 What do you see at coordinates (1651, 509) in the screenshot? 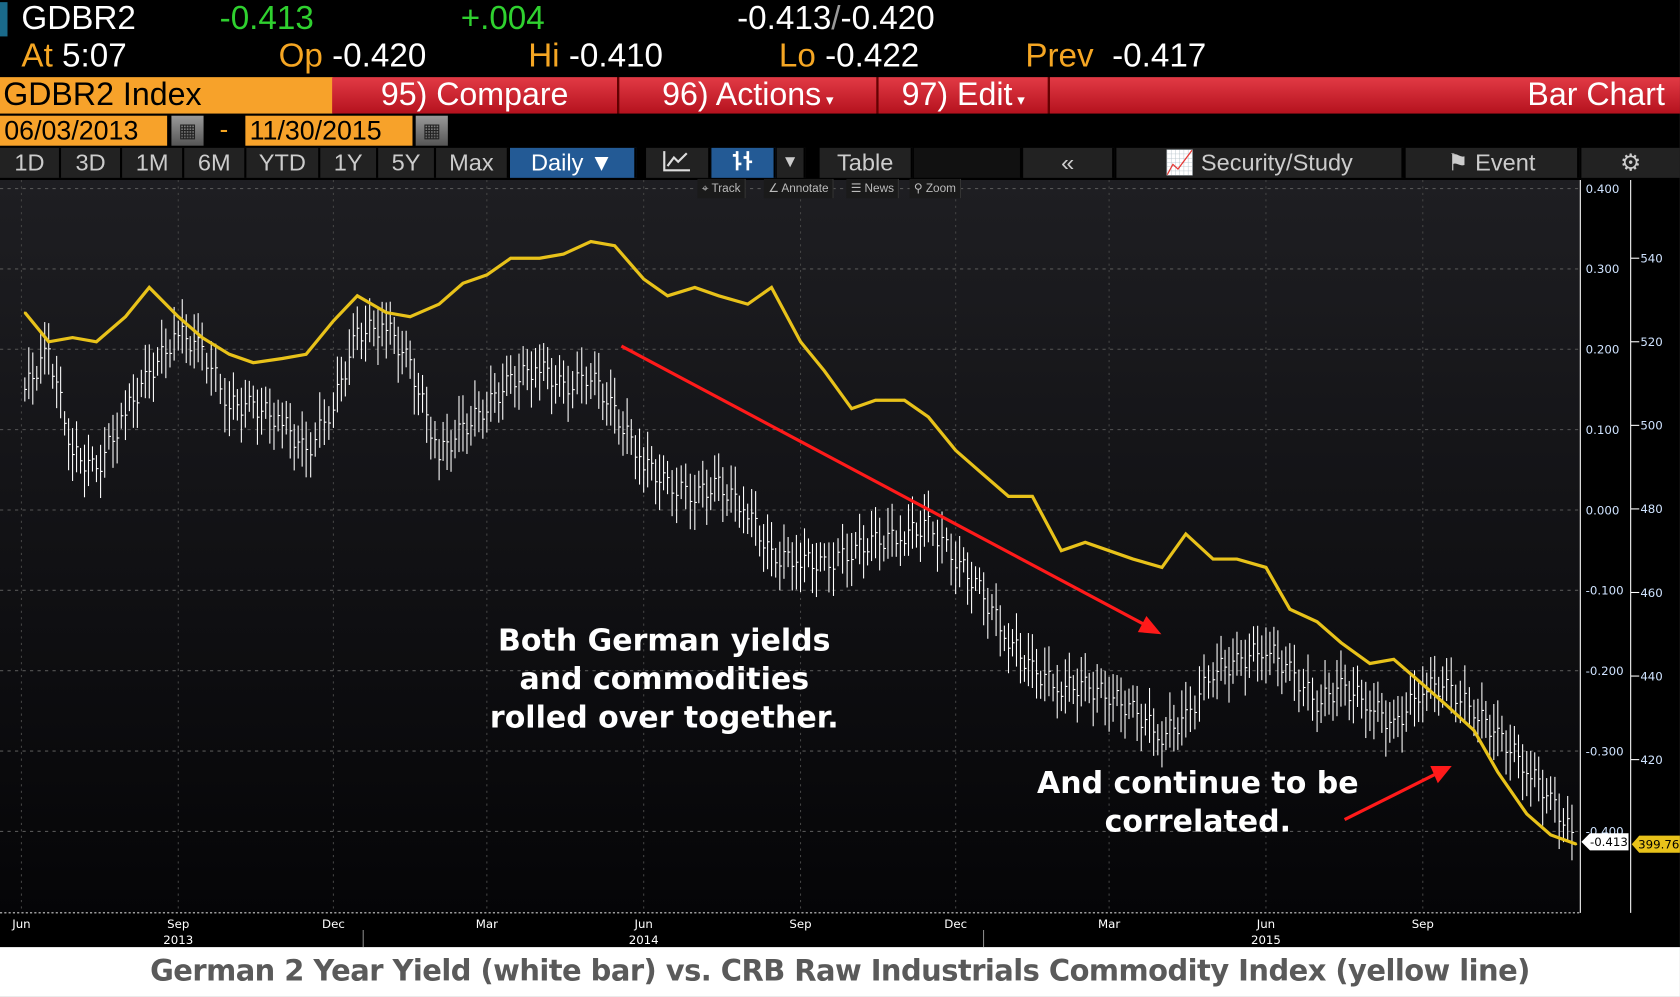
I see `right-axis-tick-label: 480` at bounding box center [1651, 509].